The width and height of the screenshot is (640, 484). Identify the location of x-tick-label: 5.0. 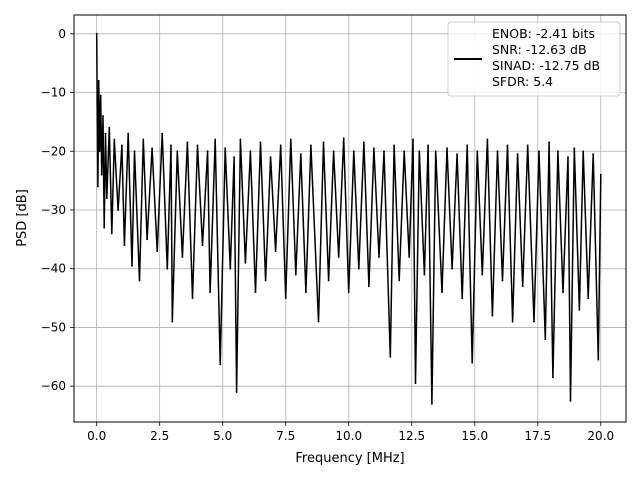
(222, 436).